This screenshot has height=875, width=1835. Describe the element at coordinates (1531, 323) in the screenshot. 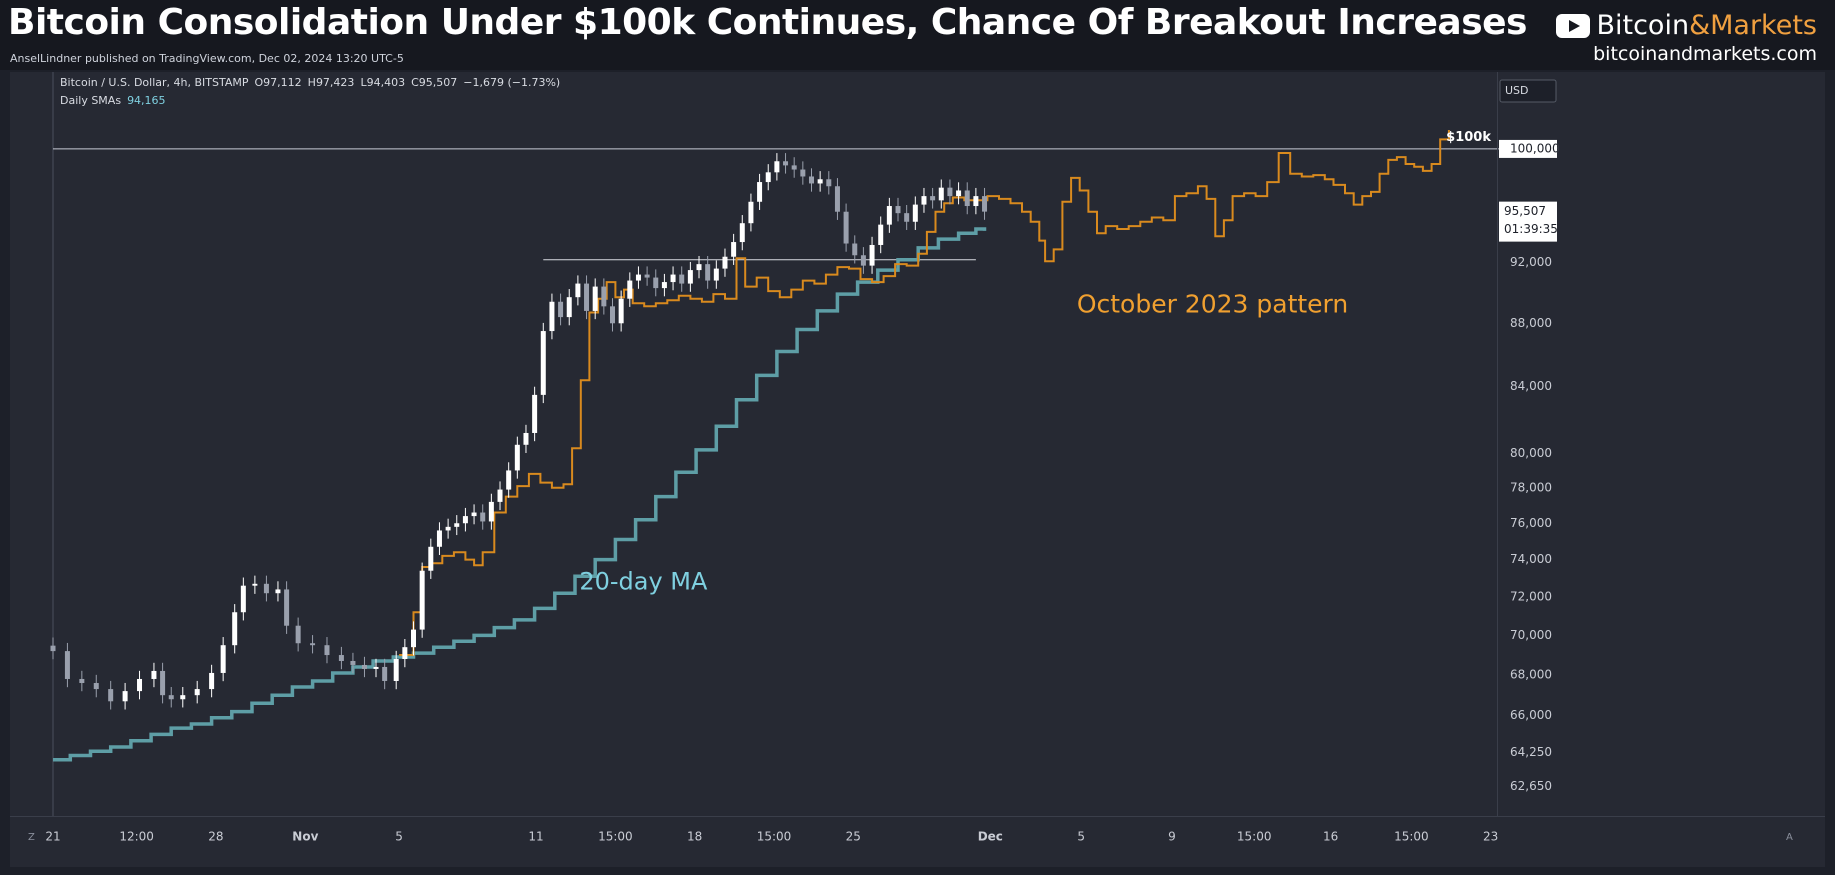

I see `price-tick-label: 88,000` at that location.